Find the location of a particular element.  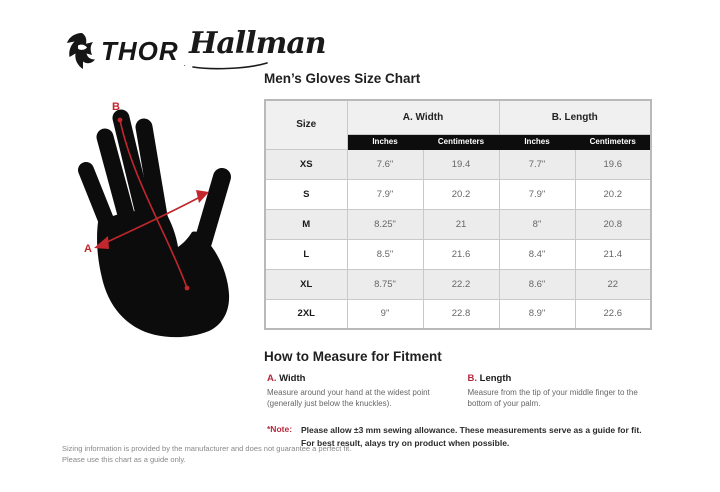

width-inches-cell: 8.25" is located at coordinates (385, 224).